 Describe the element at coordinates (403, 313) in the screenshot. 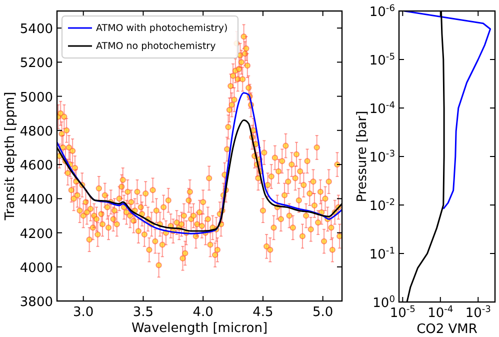

I see `x-tick-label: 10$^{-5}$` at that location.